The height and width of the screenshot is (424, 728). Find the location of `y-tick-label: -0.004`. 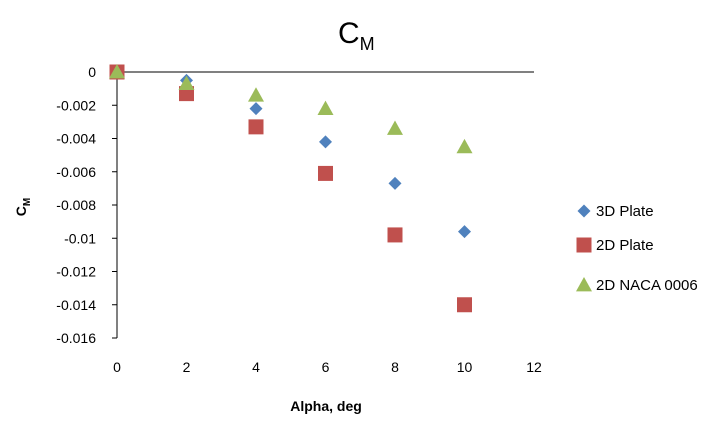

y-tick-label: -0.004 is located at coordinates (76, 139).